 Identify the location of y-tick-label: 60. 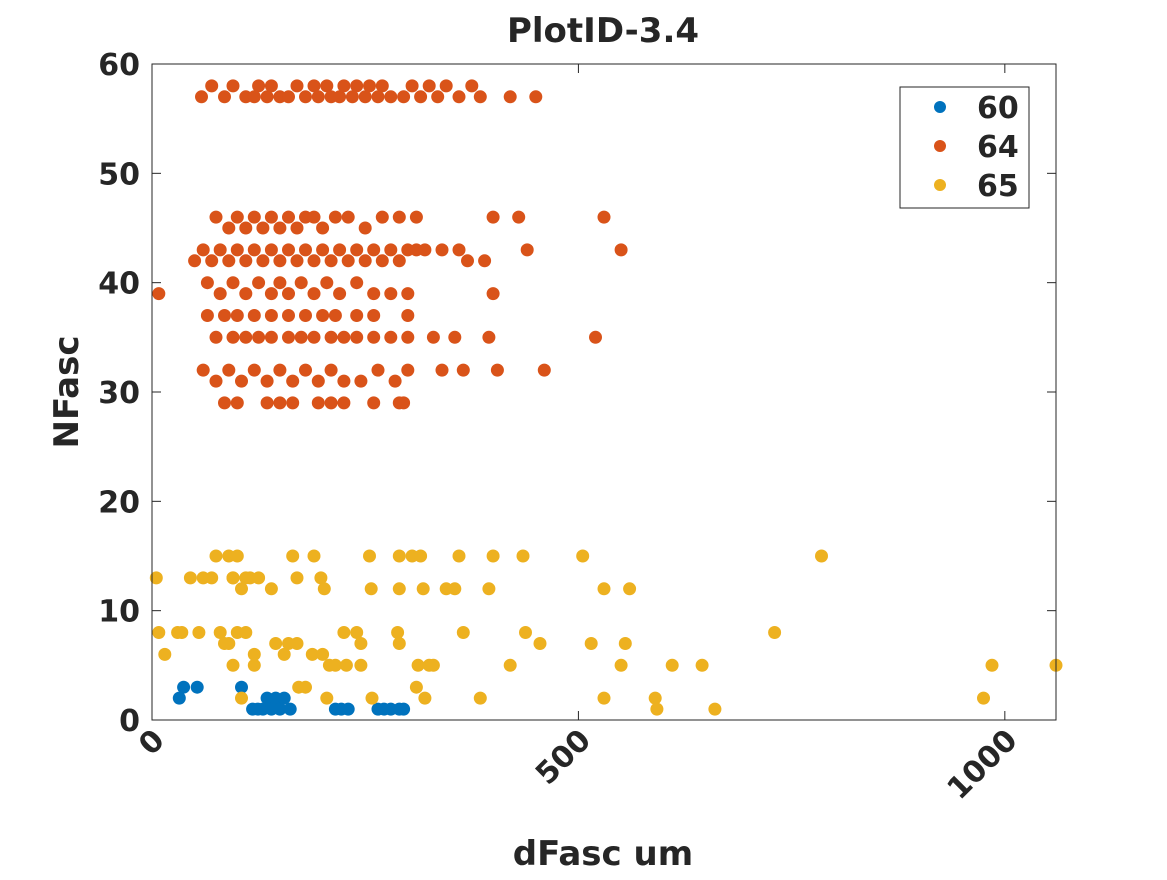
(119, 65).